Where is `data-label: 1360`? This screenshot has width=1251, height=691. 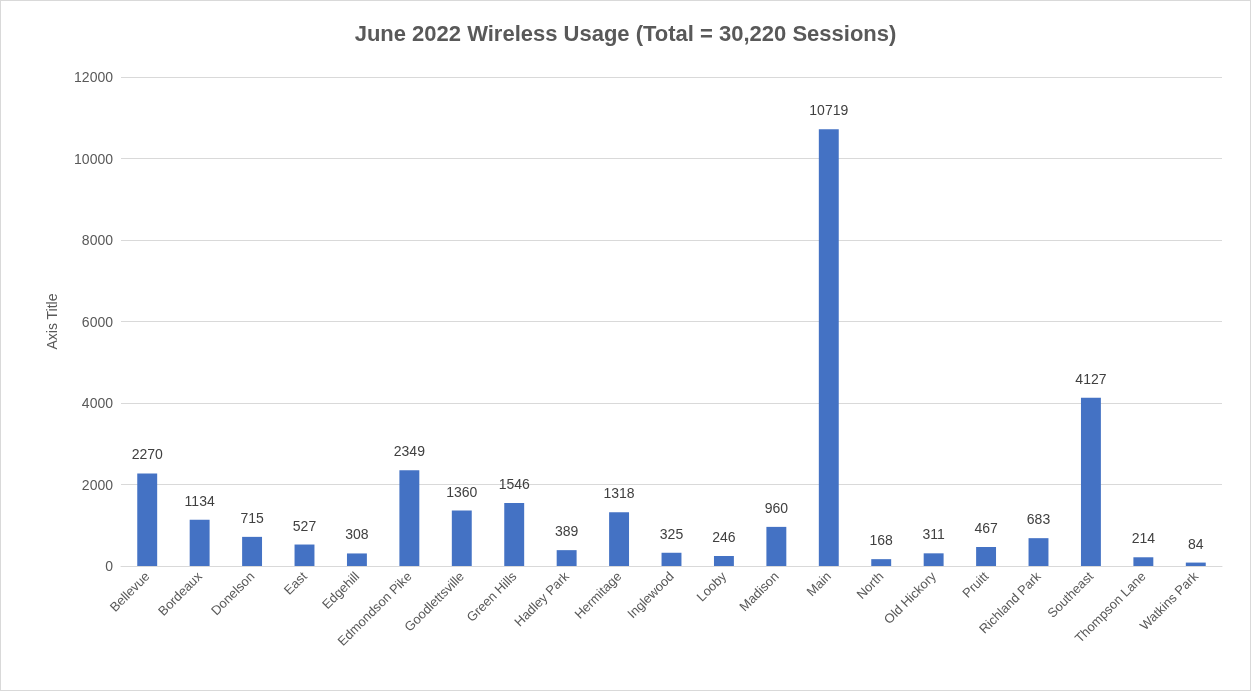
data-label: 1360 is located at coordinates (462, 491).